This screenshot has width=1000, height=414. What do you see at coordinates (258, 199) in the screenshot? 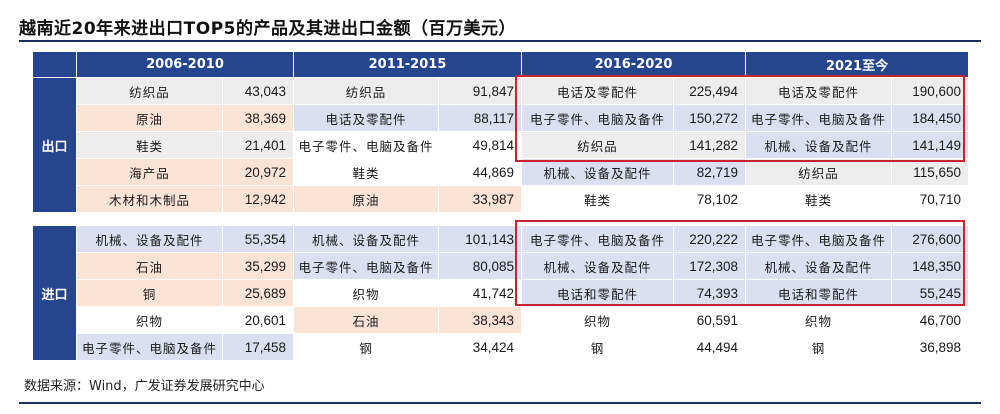
I see `amount-cell: 12,942` at bounding box center [258, 199].